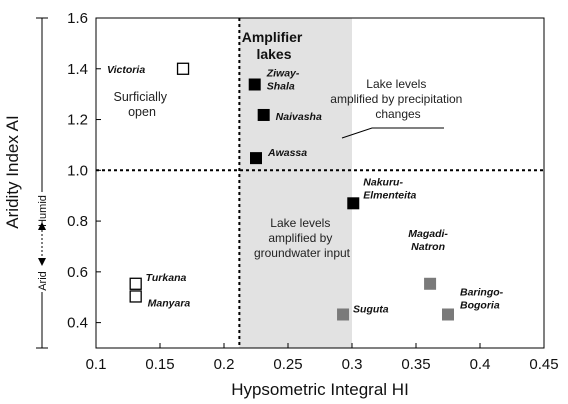 The height and width of the screenshot is (404, 568). Describe the element at coordinates (273, 54) in the screenshot. I see `amplifier-title-line-2: lakes` at that location.